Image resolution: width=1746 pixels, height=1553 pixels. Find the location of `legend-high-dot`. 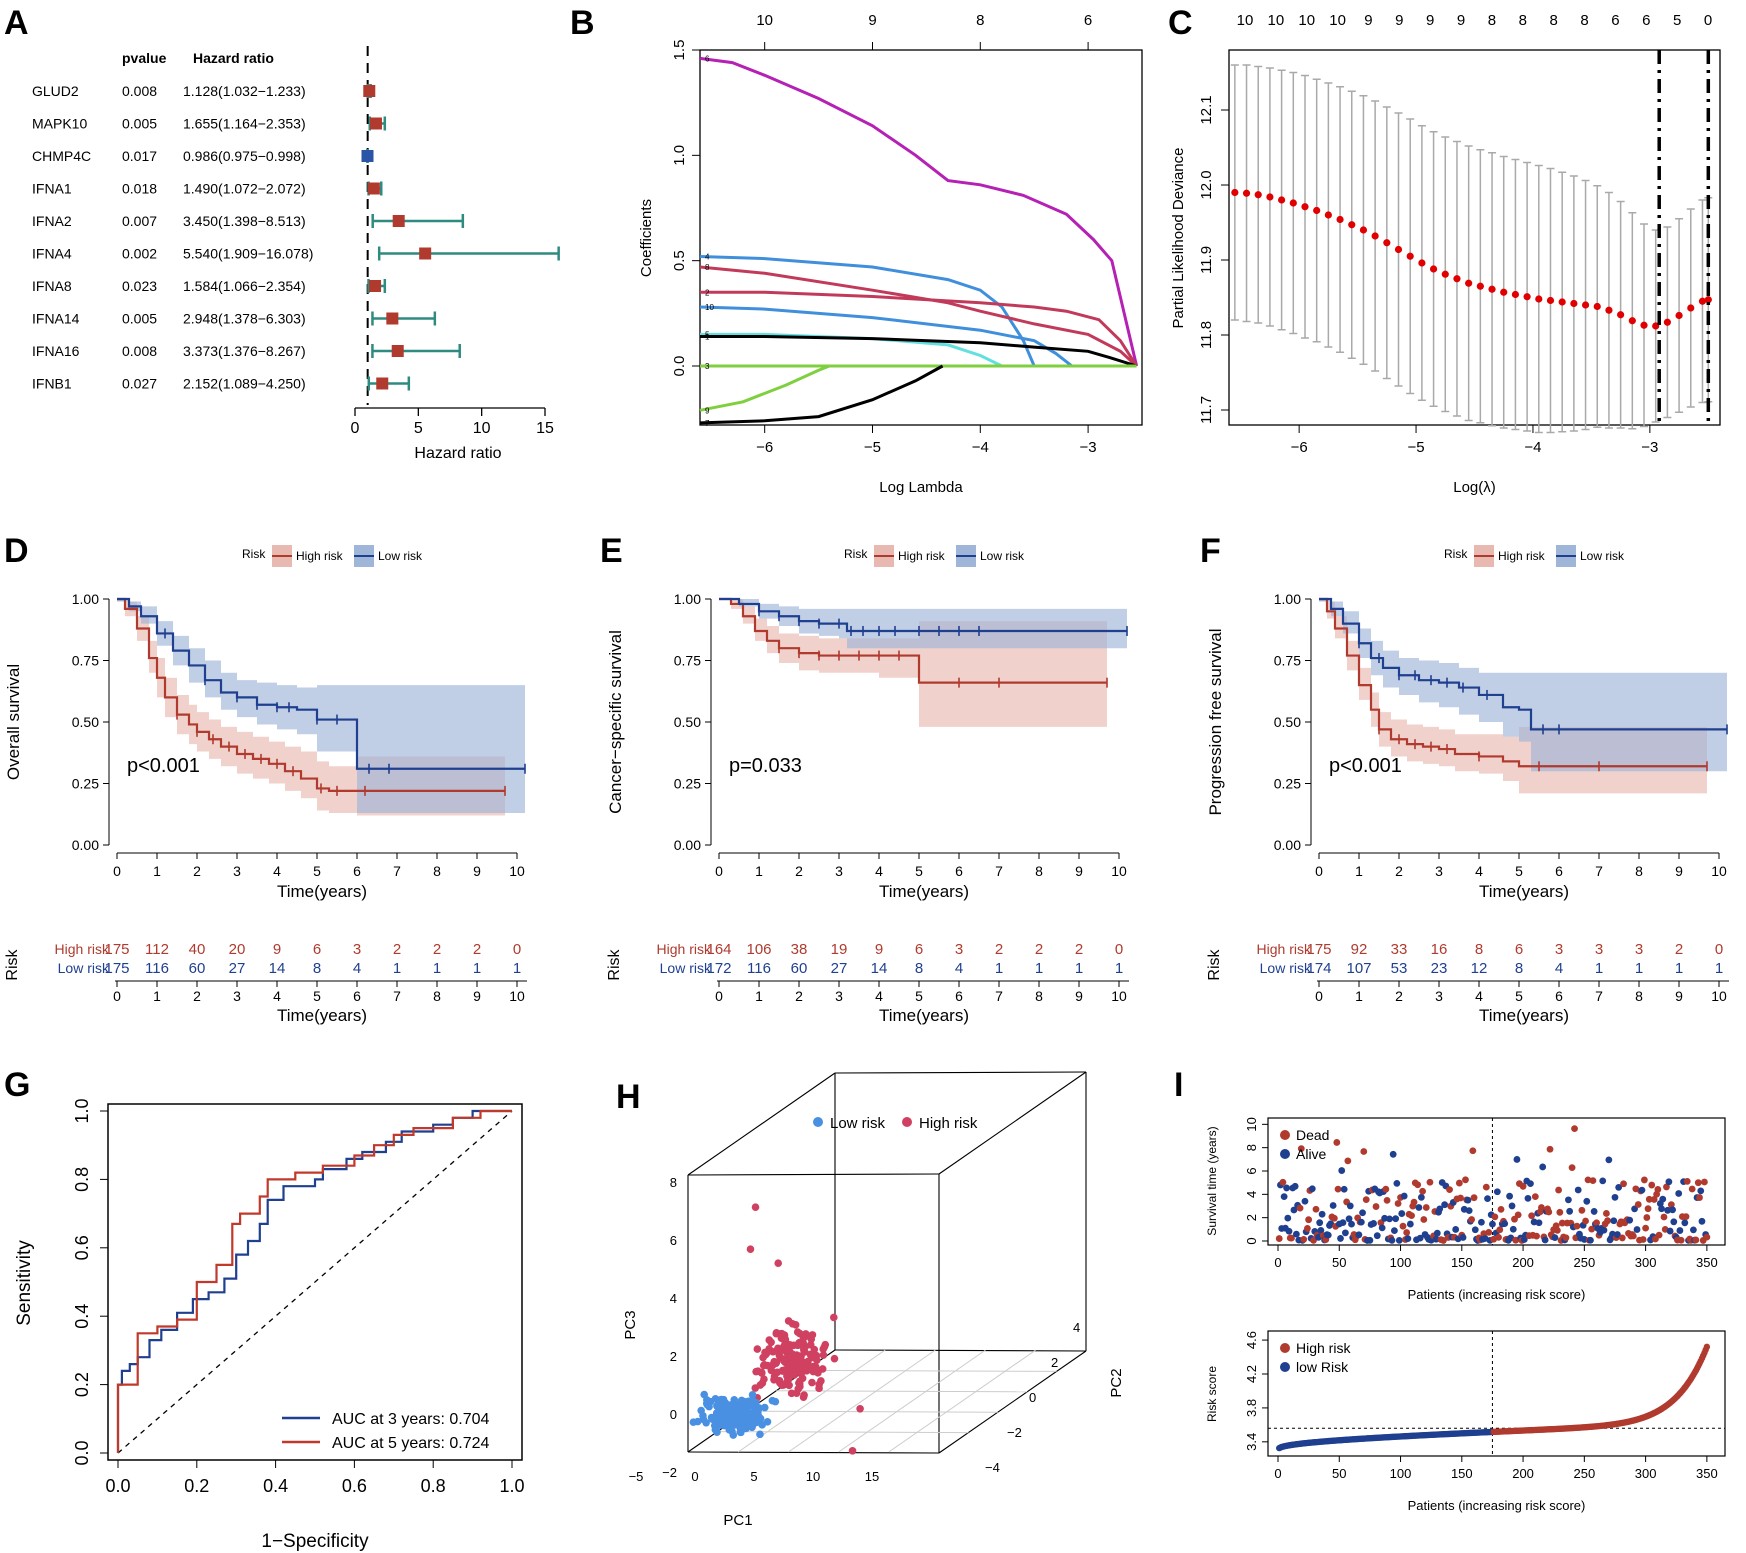

legend-high-dot is located at coordinates (1285, 1348).